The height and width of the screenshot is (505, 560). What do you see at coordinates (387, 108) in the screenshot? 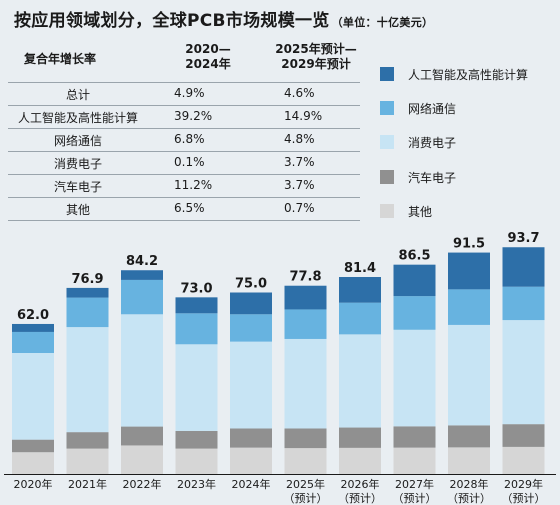
I see `legend-swatch-network` at bounding box center [387, 108].